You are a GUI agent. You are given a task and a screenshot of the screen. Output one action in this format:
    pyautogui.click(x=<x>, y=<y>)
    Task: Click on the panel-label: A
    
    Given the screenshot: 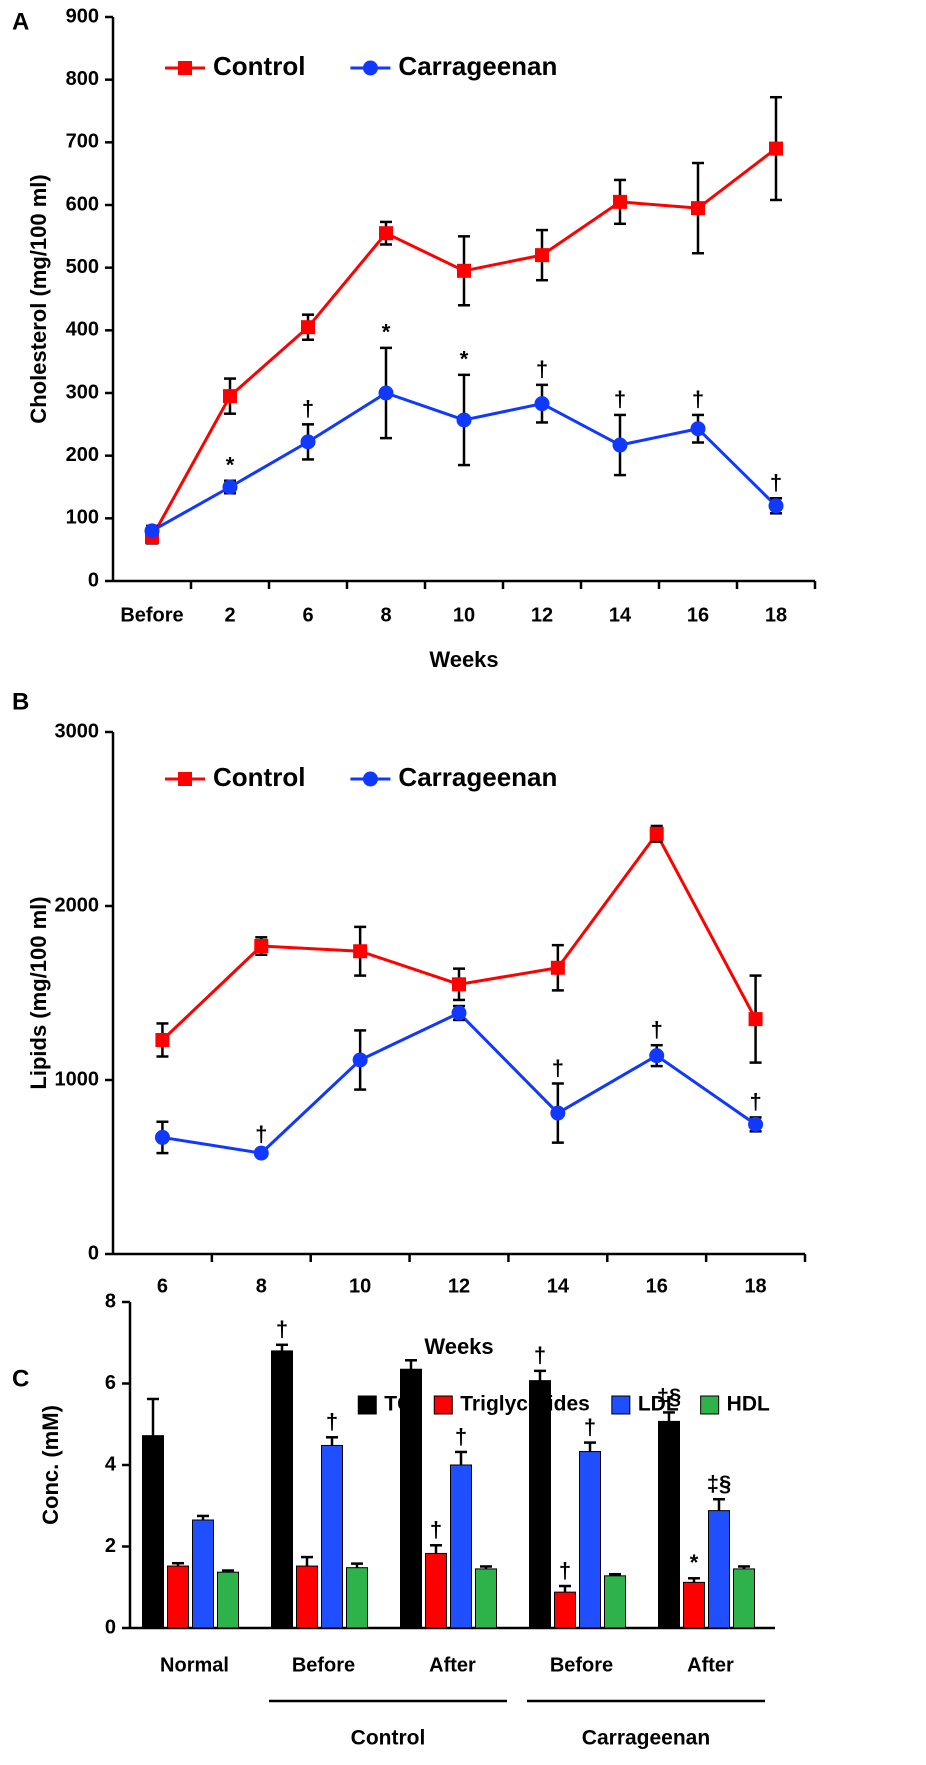 What is the action you would take?
    pyautogui.click(x=20, y=21)
    